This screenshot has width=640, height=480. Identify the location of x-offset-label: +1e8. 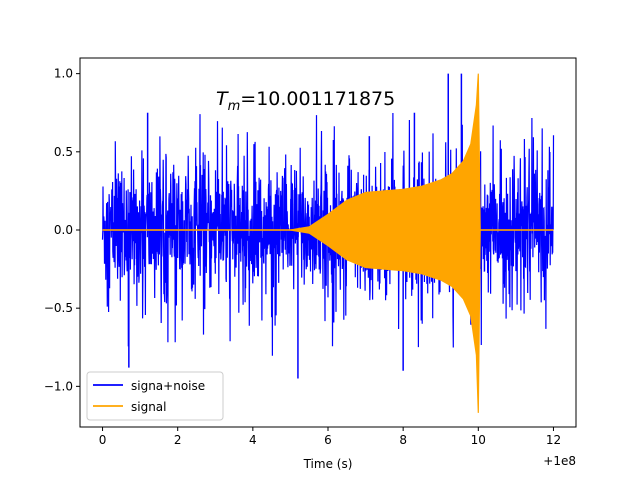
(559, 461).